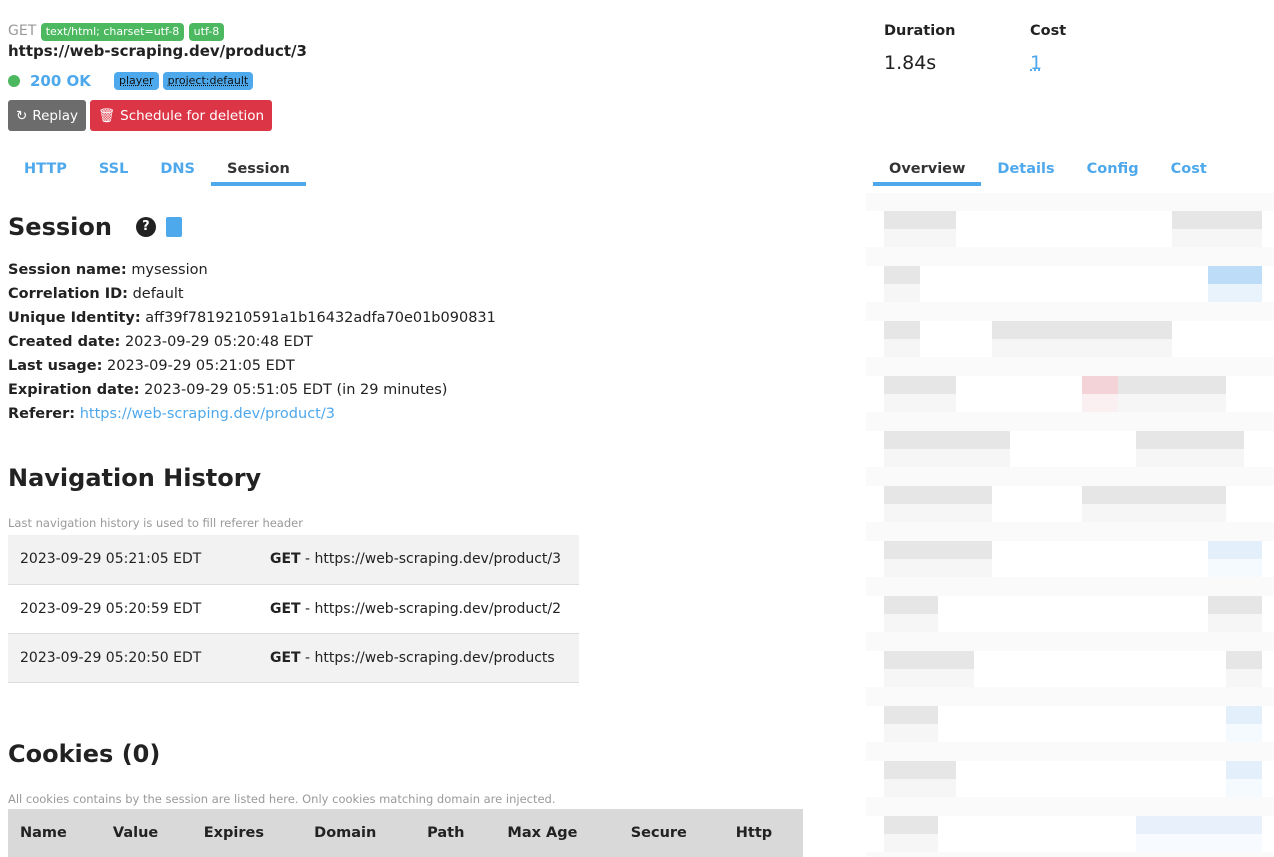 This screenshot has width=1274, height=857. Describe the element at coordinates (1026, 169) in the screenshot. I see `tab-details: Details` at that location.